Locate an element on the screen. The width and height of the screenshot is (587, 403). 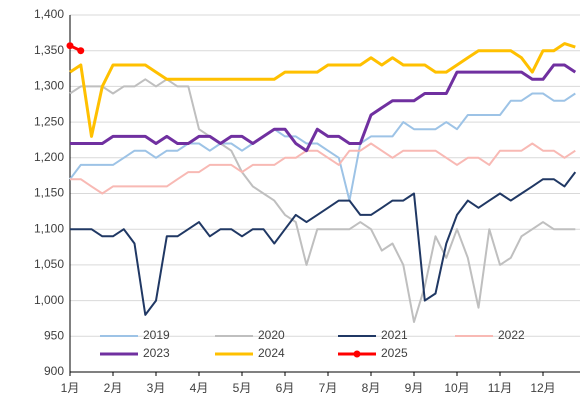
x-tick-label: 6月 is located at coordinates (285, 388).